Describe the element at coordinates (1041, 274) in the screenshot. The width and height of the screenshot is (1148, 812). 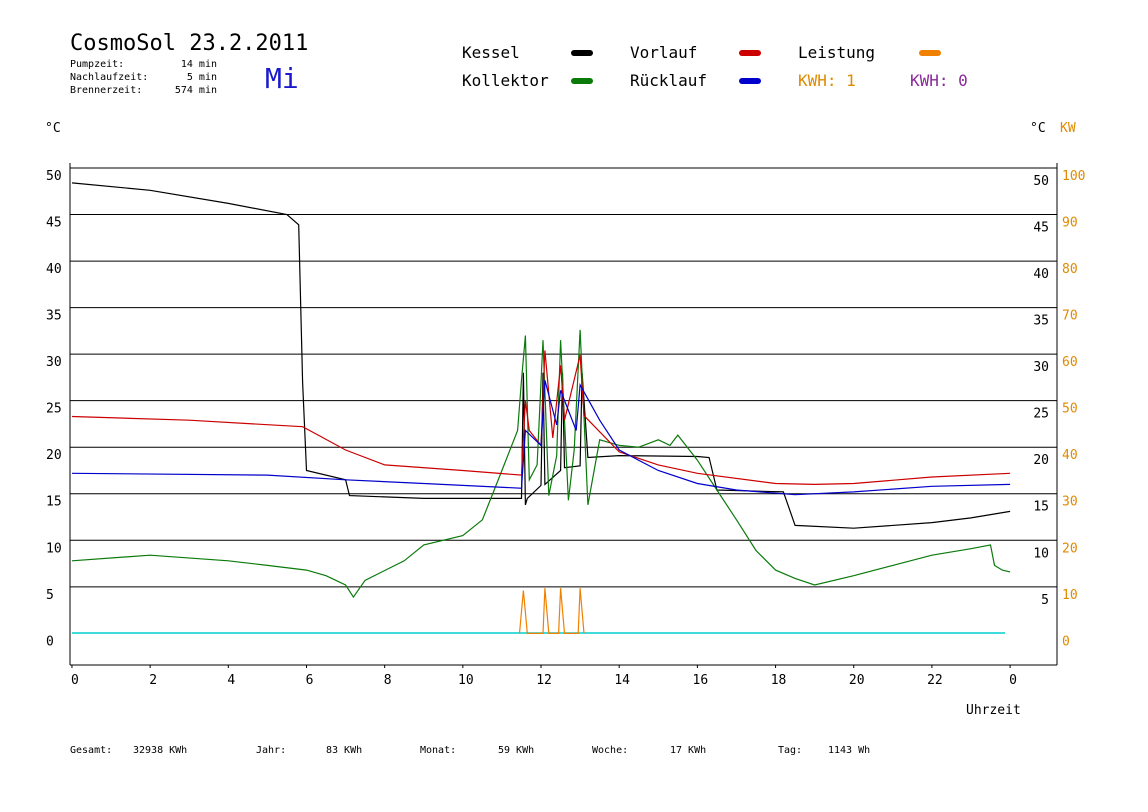
I see `y-tick-label-right: 40` at that location.